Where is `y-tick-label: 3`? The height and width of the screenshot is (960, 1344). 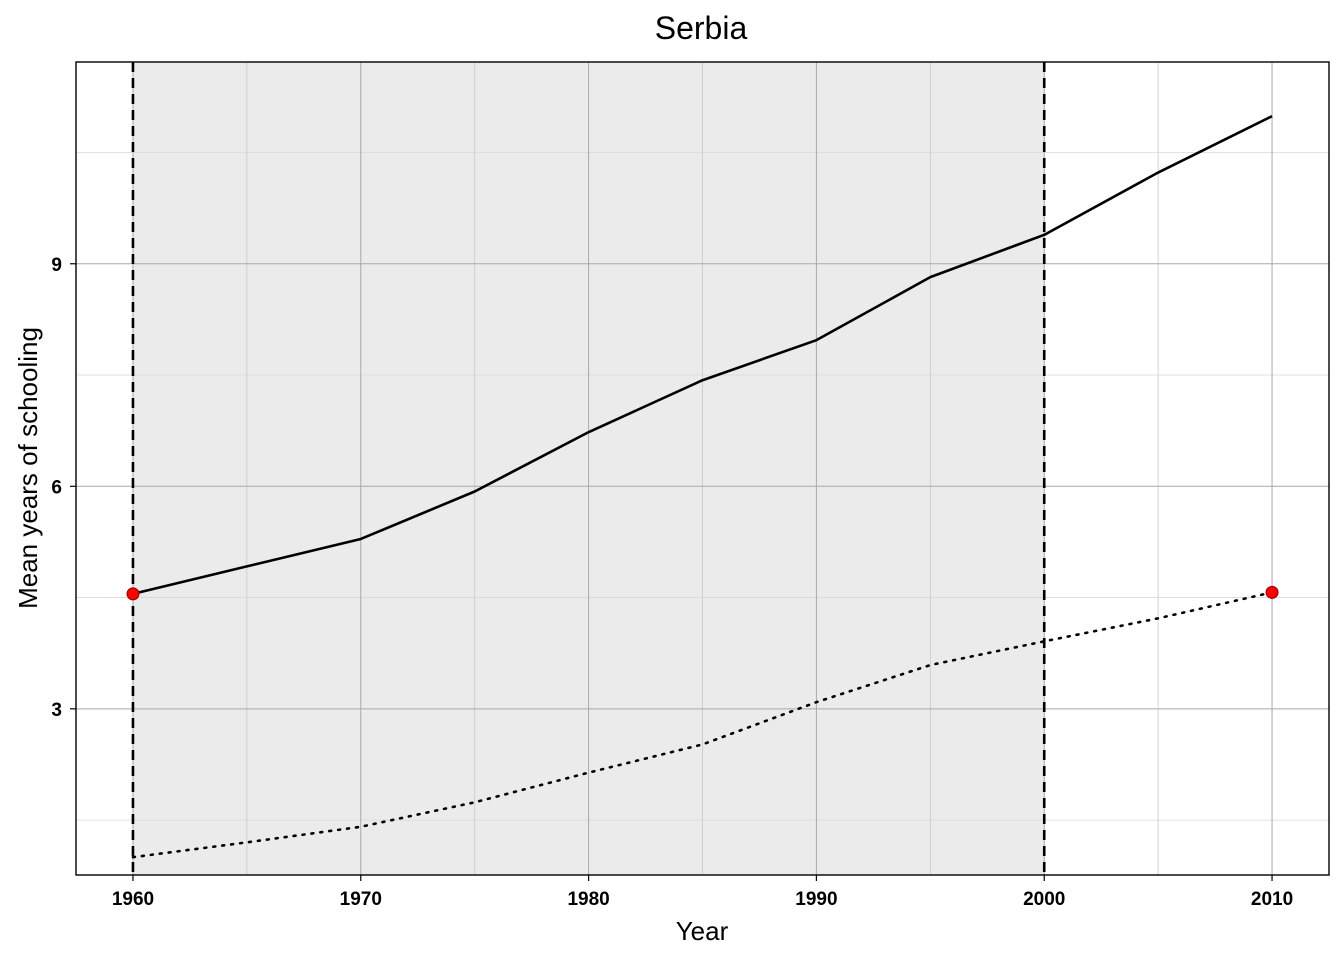
y-tick-label: 3 is located at coordinates (56, 710).